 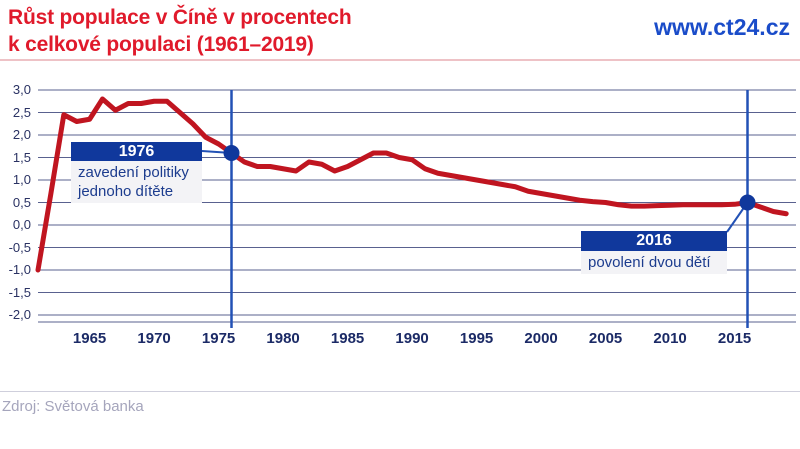 What do you see at coordinates (218, 338) in the screenshot?
I see `x-axis-label: 1975` at bounding box center [218, 338].